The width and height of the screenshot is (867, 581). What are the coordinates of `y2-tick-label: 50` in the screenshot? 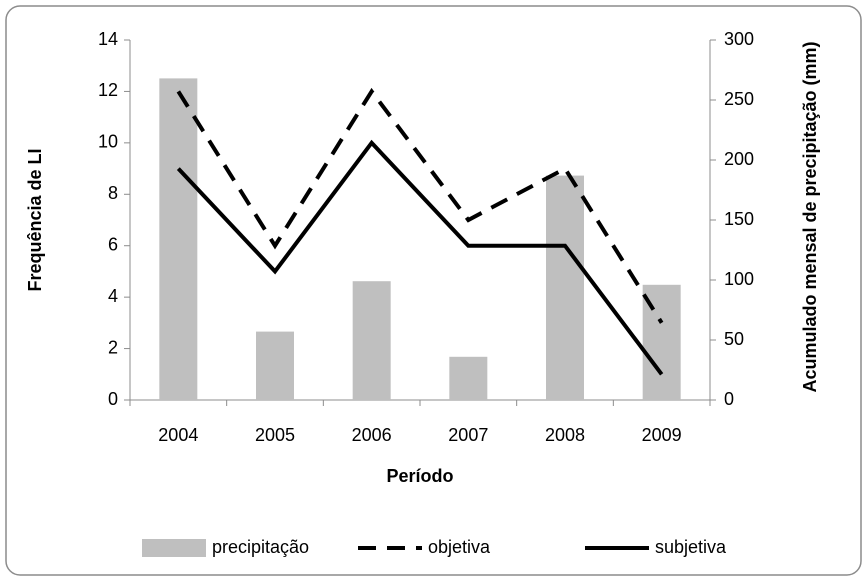 It's located at (734, 339).